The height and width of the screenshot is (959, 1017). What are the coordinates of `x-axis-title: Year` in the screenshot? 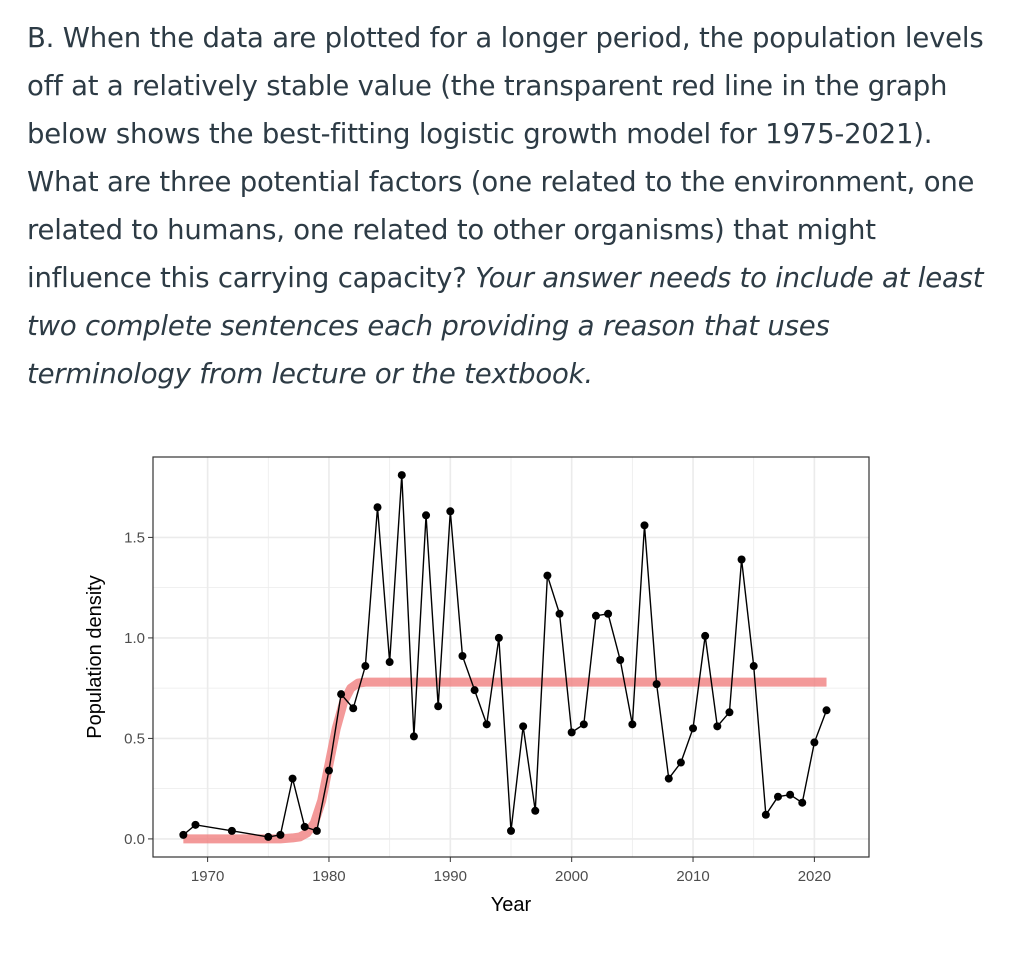 It's located at (511, 905).